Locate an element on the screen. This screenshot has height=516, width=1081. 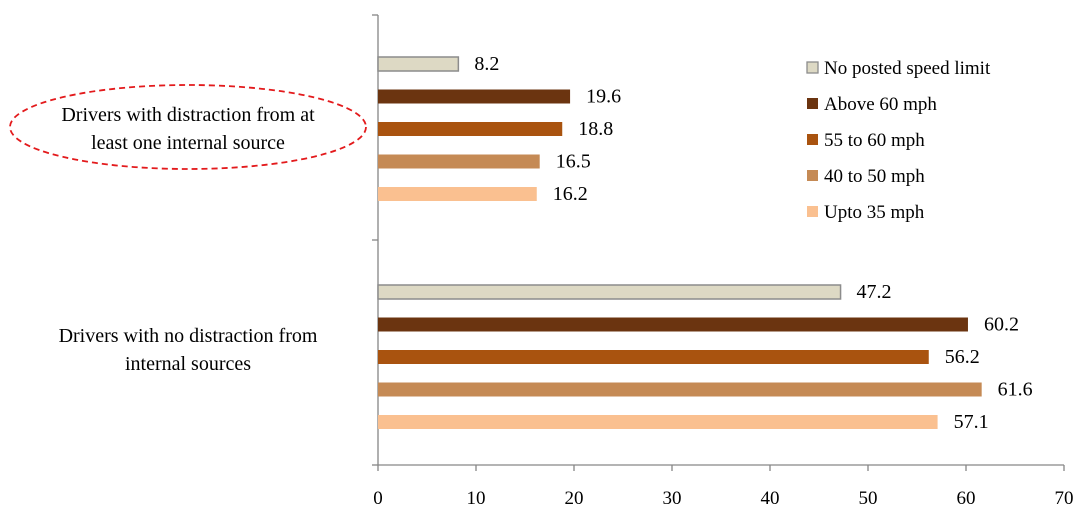
x-tick-label: 60 is located at coordinates (966, 498).